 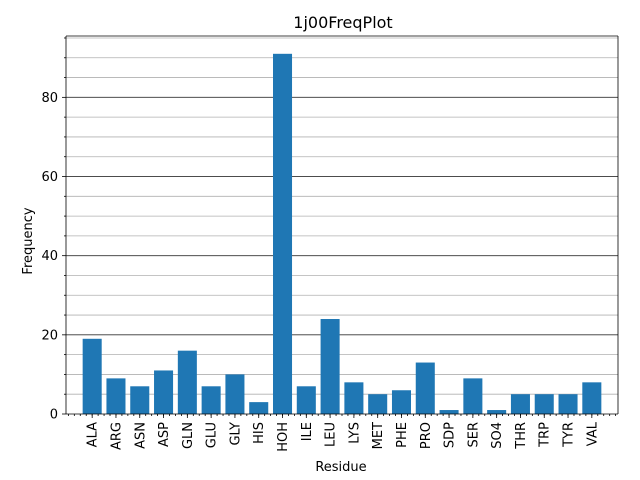 I want to click on bar-tyr, so click(x=568, y=404).